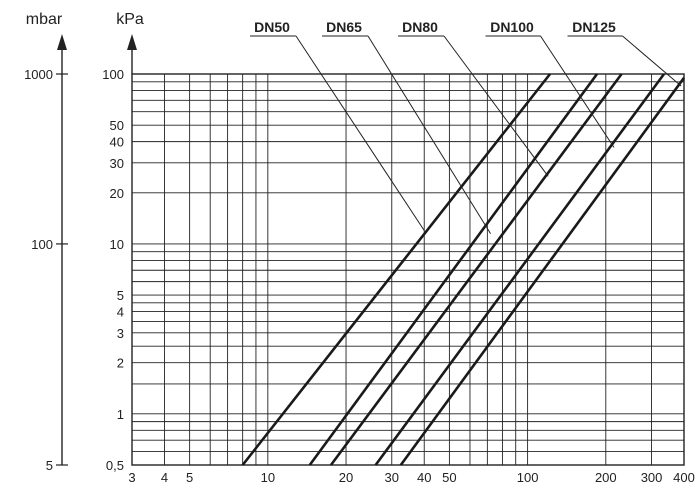 The image size is (697, 493). I want to click on kpa-tick-label: 20, so click(117, 193).